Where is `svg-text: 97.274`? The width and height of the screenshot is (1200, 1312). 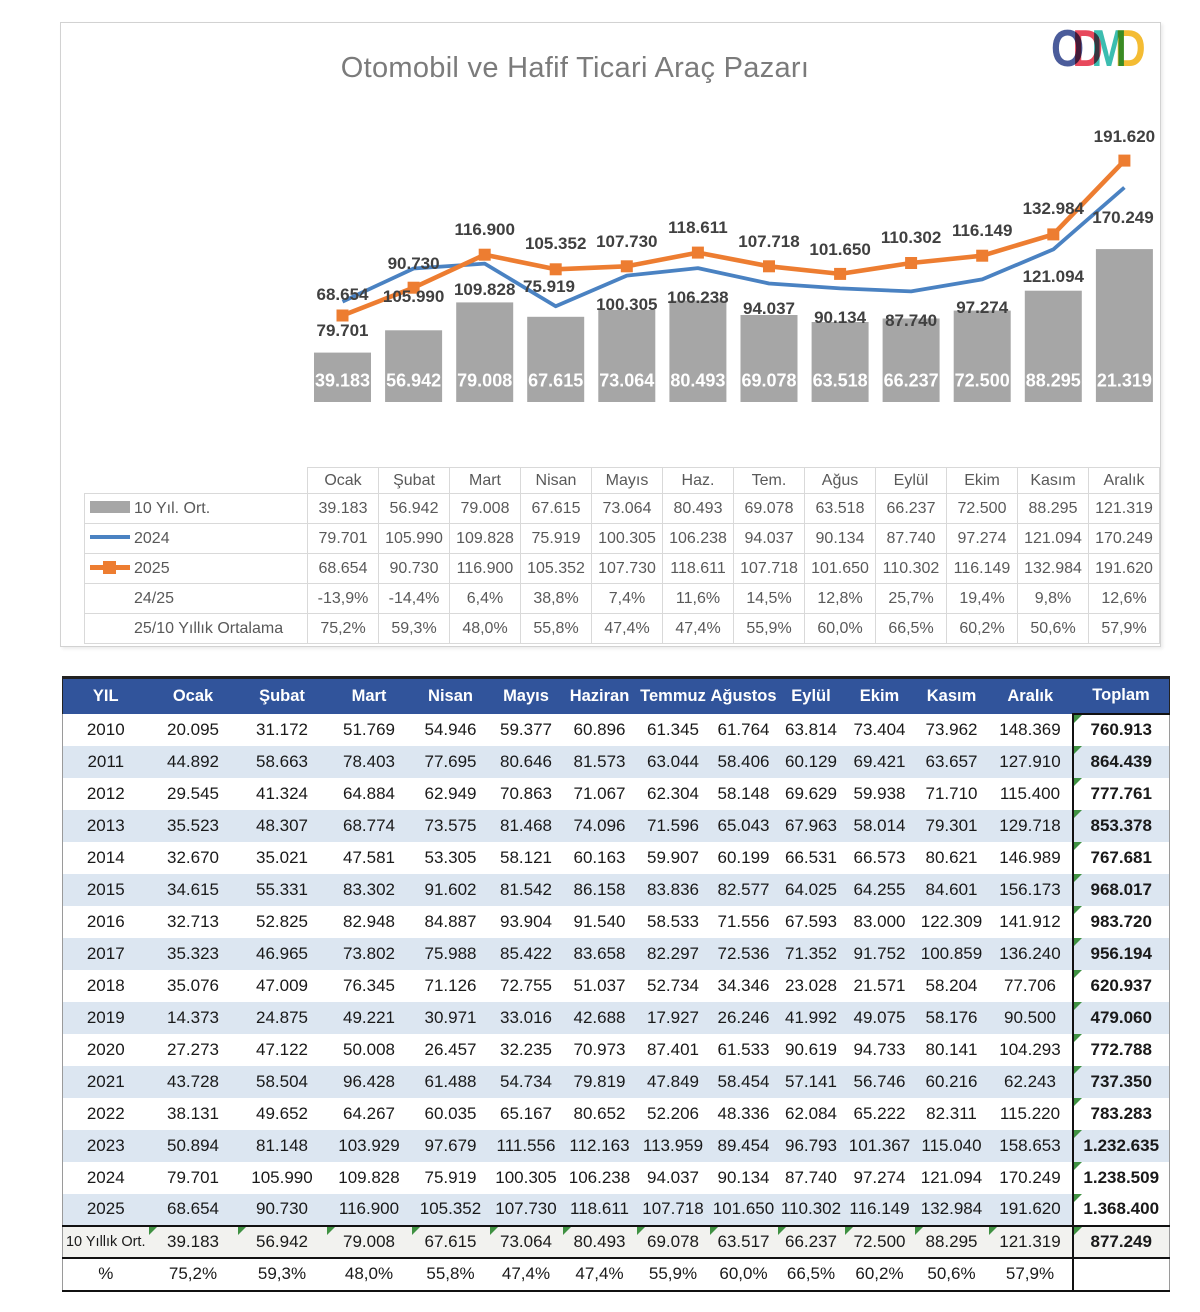 svg-text: 97.274 is located at coordinates (982, 307).